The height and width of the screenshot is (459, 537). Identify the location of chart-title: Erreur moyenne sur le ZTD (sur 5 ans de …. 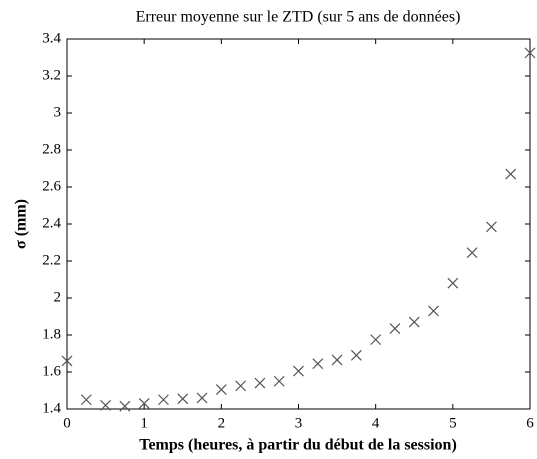
(298, 17).